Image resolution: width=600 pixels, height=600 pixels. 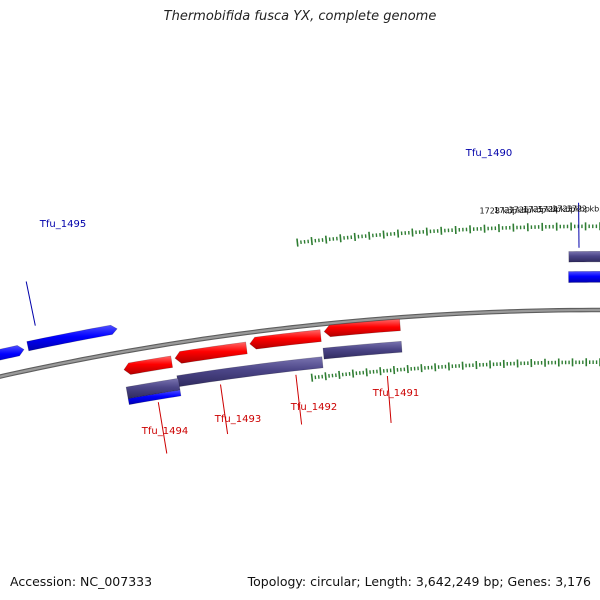 I want to click on gene-label: Tfu_1491, so click(x=395, y=393).